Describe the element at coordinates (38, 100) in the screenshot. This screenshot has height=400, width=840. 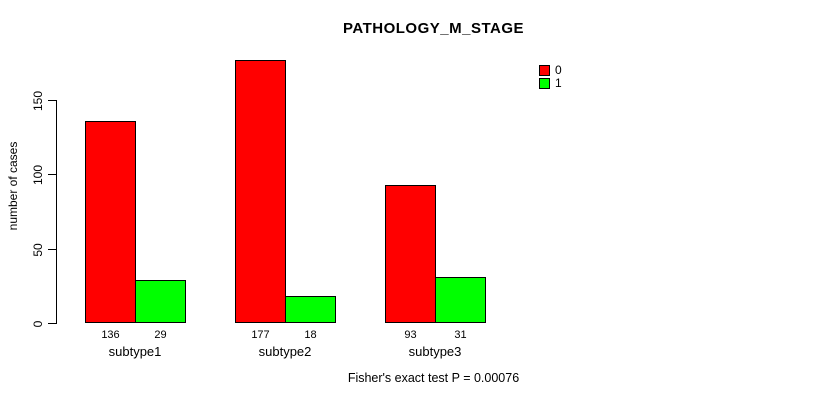
I see `y-tick-label: 150` at that location.